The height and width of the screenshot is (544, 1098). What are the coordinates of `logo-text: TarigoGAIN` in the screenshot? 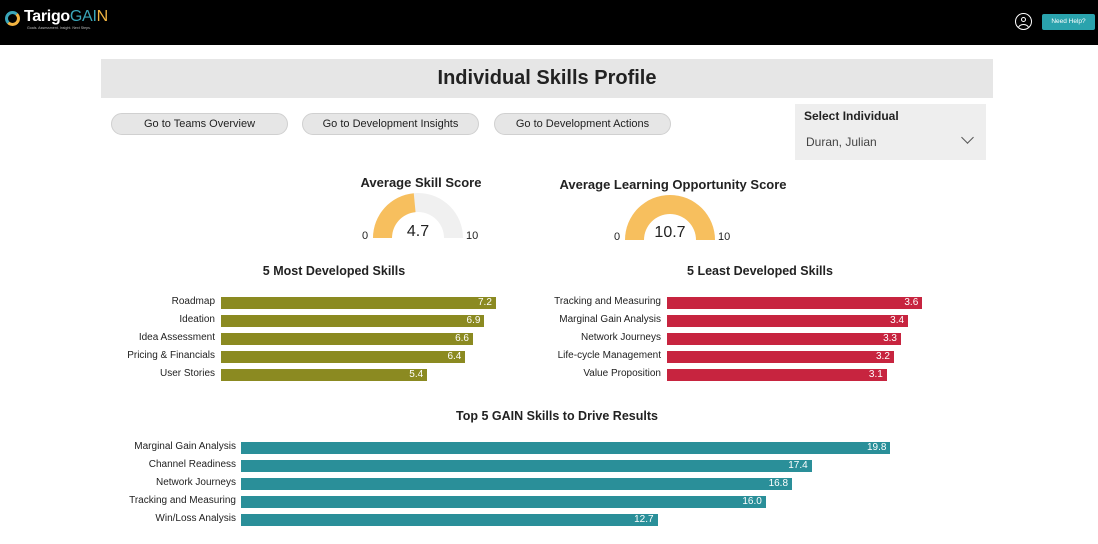 It's located at (66, 16).